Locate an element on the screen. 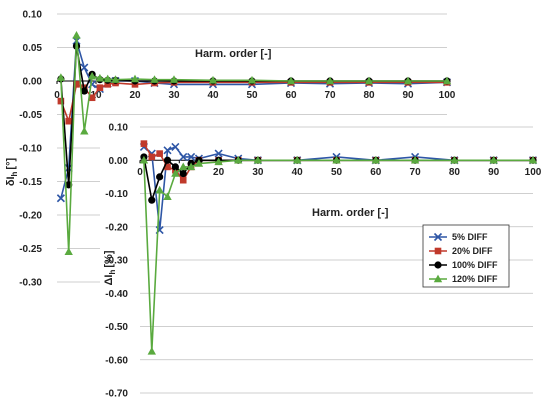  lower-y-tick-label: -0.20 is located at coordinates (116, 227).